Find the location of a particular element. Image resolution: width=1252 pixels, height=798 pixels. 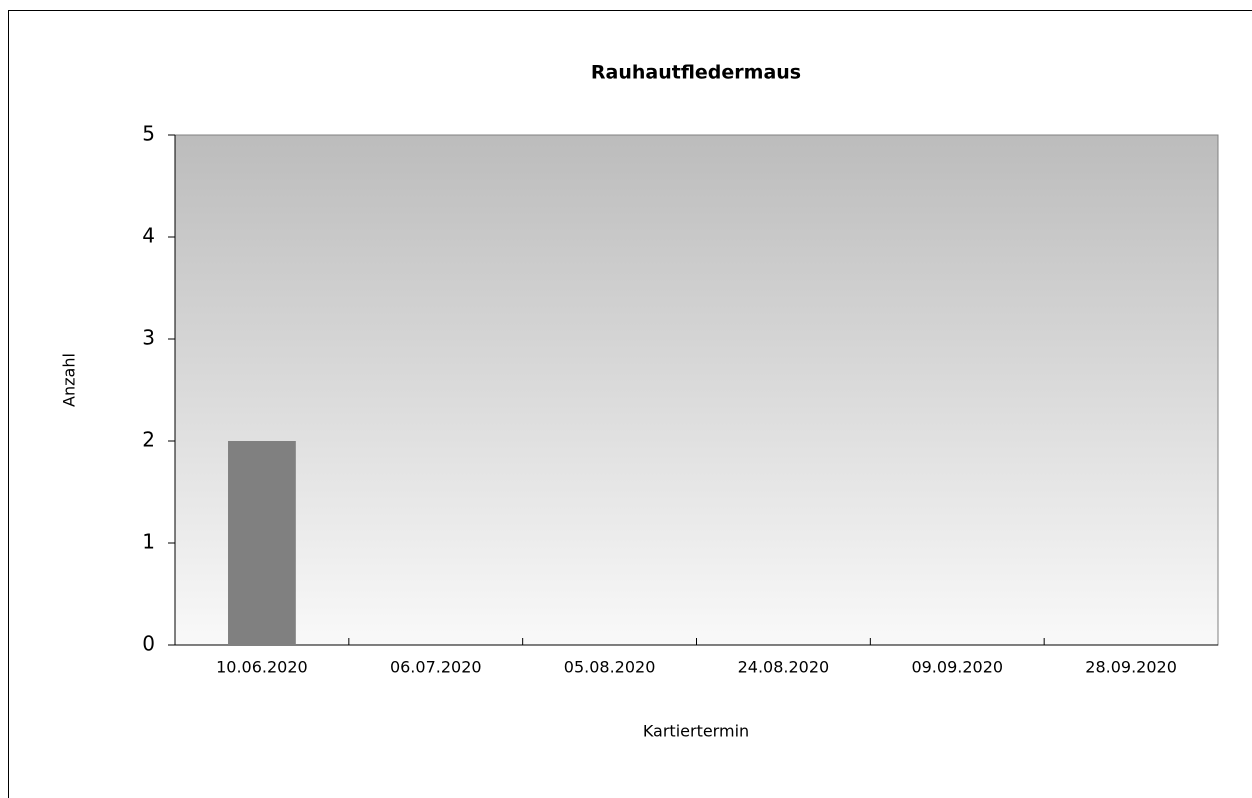

y-tick-label: 5 is located at coordinates (148, 134).